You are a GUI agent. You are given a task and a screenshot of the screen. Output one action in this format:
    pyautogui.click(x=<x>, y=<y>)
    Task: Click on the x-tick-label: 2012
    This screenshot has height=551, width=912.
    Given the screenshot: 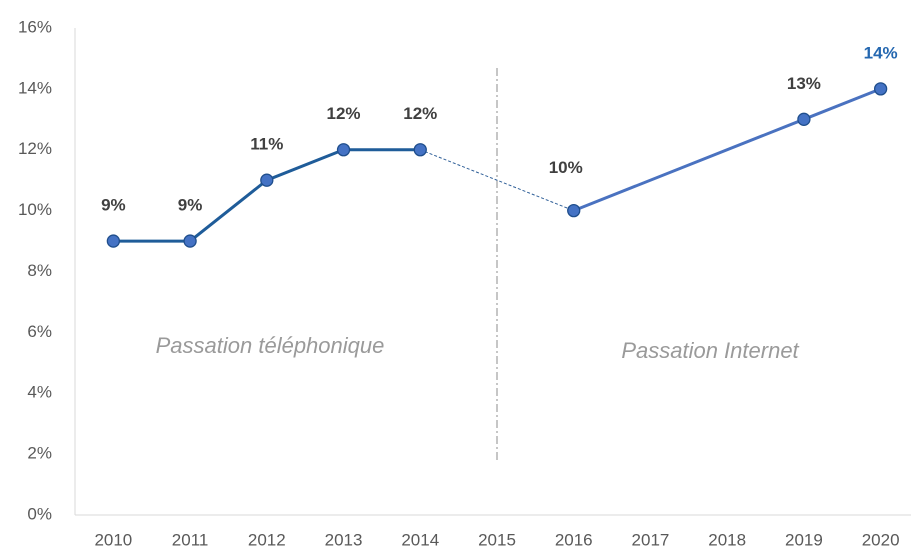 What is the action you would take?
    pyautogui.click(x=267, y=539)
    